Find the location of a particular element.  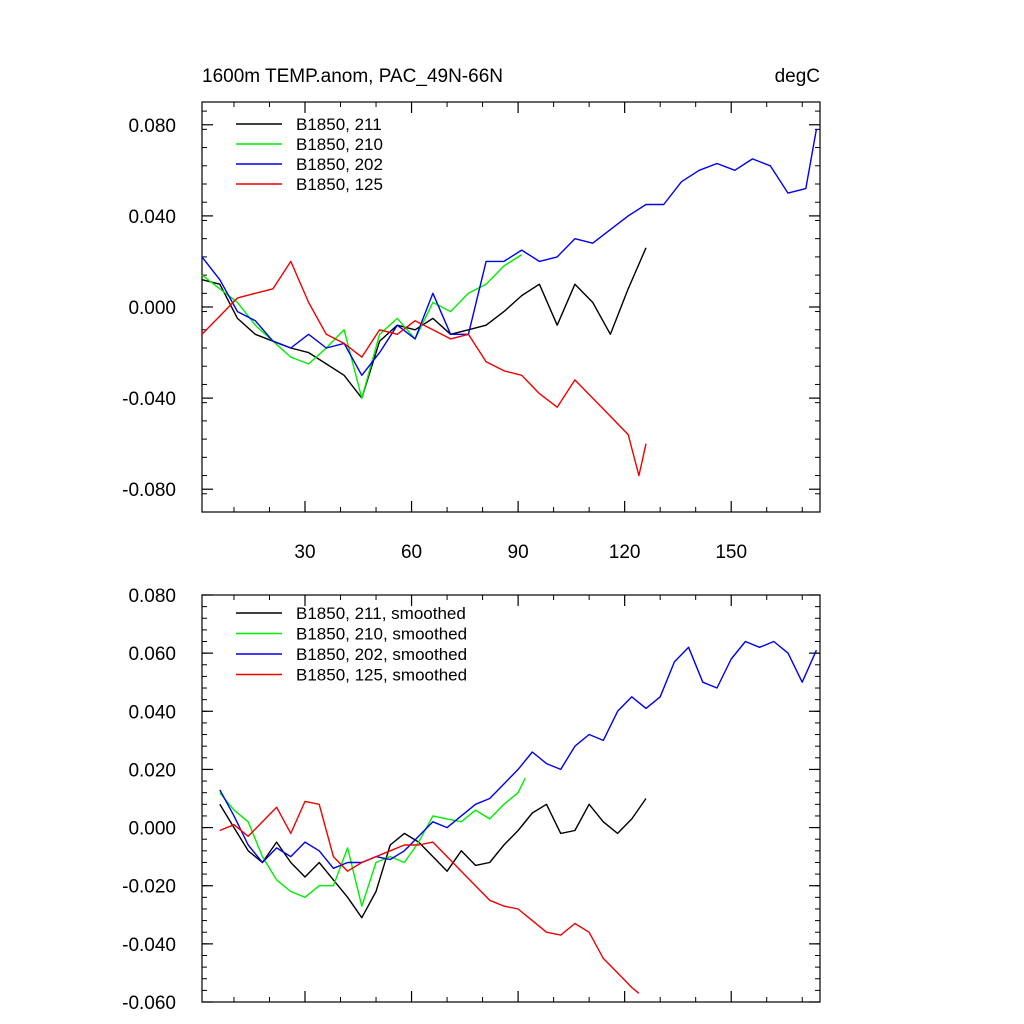

x-tick-label: 90 is located at coordinates (518, 552).